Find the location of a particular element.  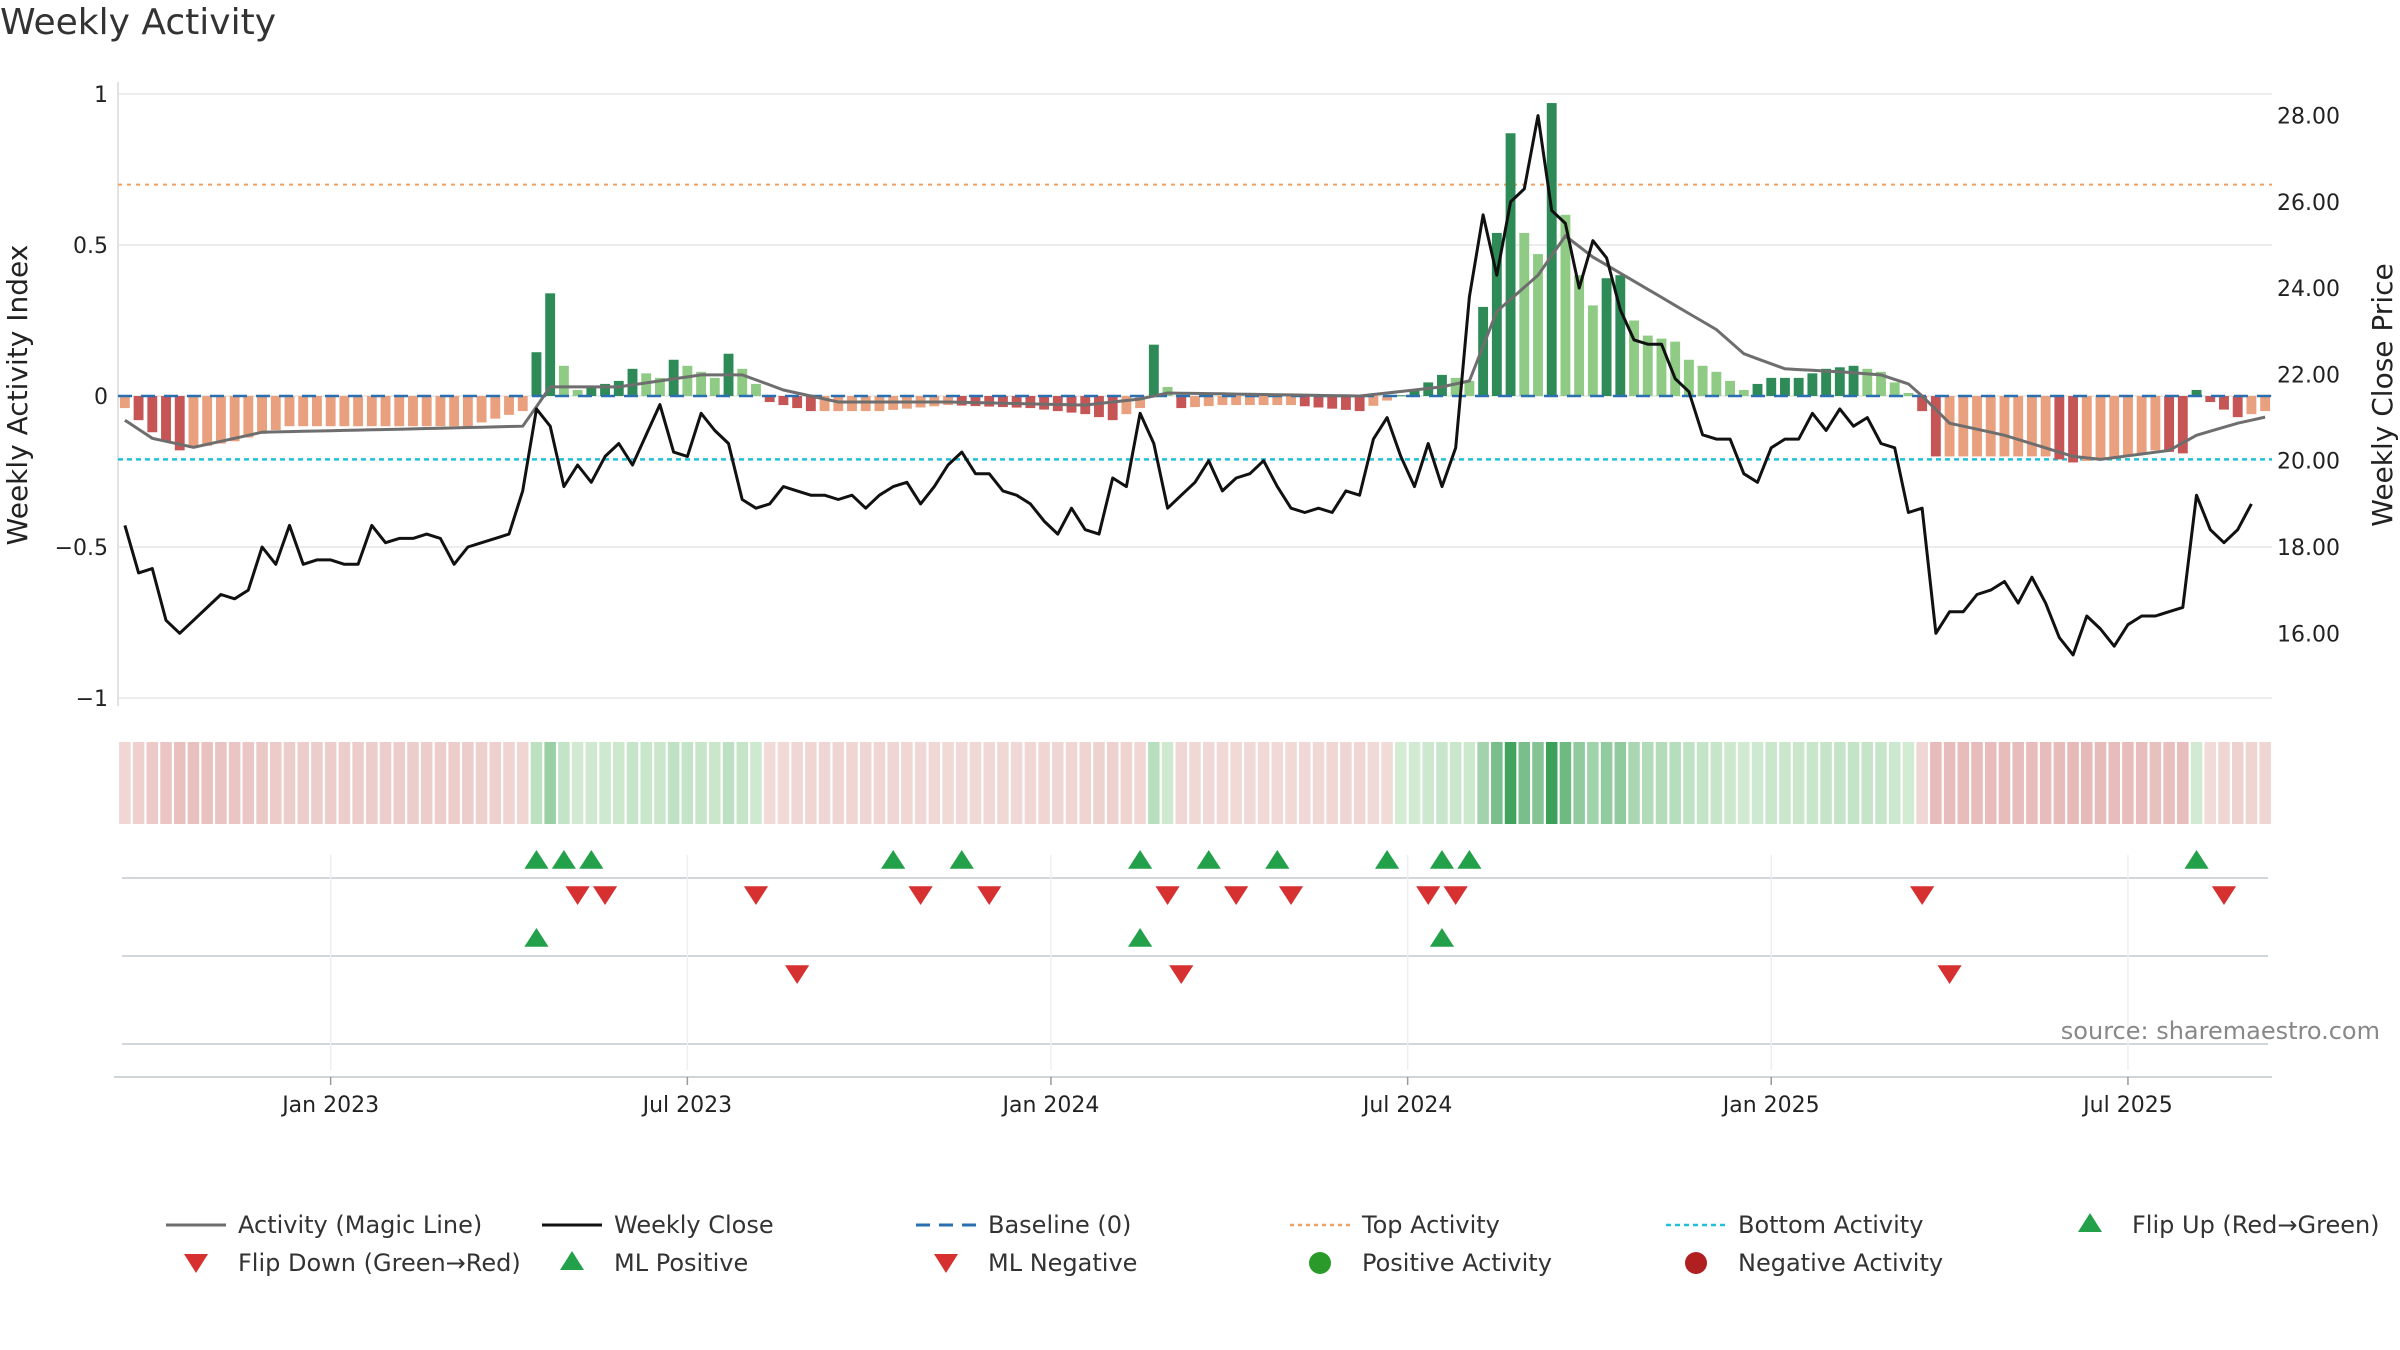

legend-label: Bottom Activity is located at coordinates (1830, 1225).